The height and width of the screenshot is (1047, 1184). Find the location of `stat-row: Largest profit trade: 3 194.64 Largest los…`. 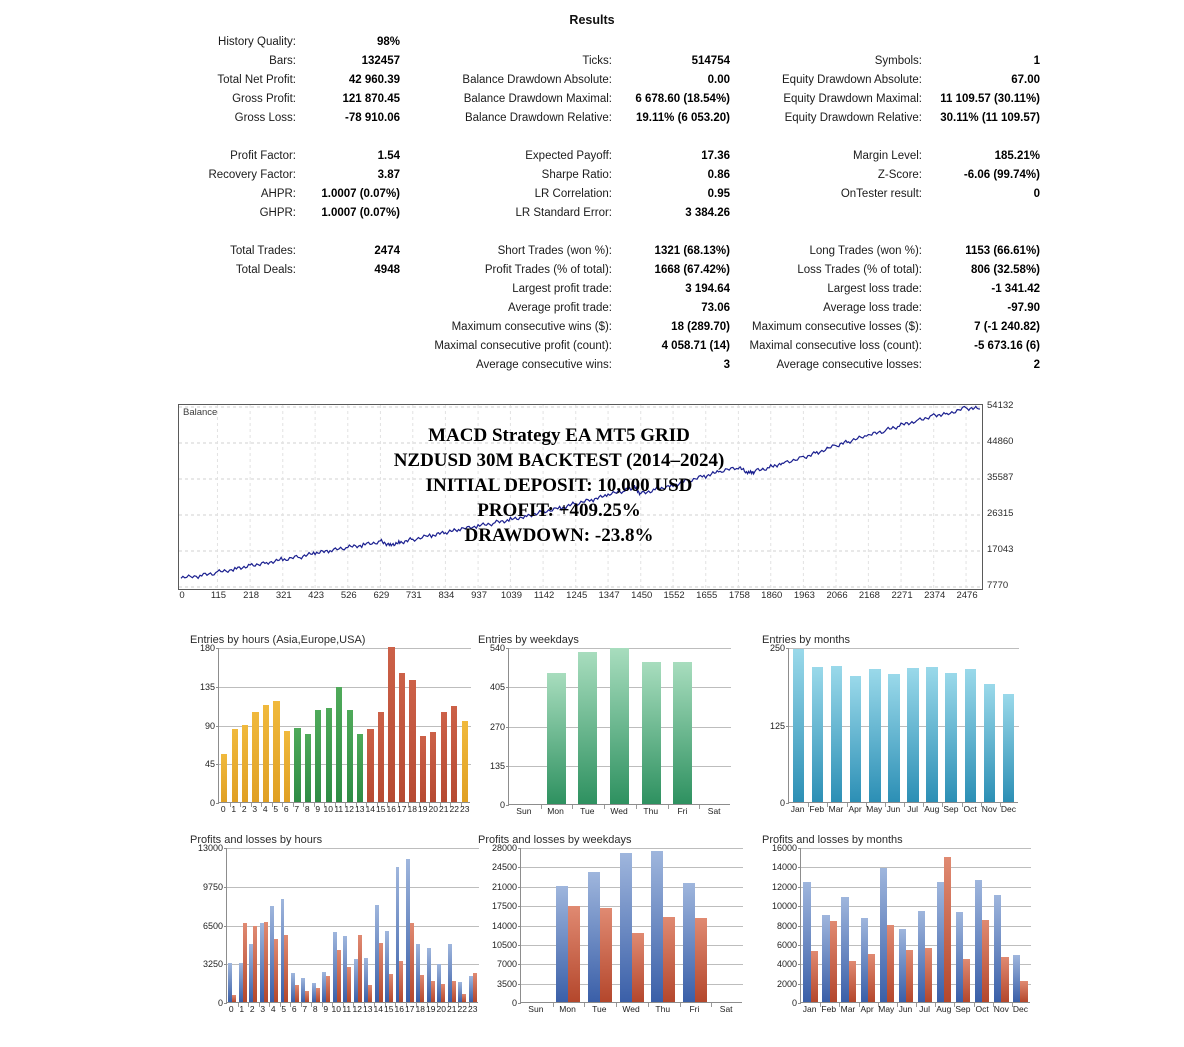

stat-row: Largest profit trade: 3 194.64 Largest los… is located at coordinates (592, 289).